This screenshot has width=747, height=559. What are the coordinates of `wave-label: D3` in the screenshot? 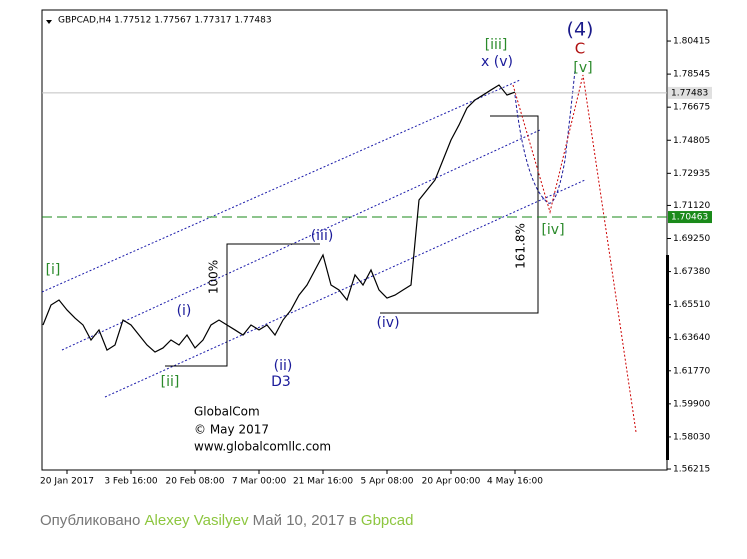 It's located at (281, 382).